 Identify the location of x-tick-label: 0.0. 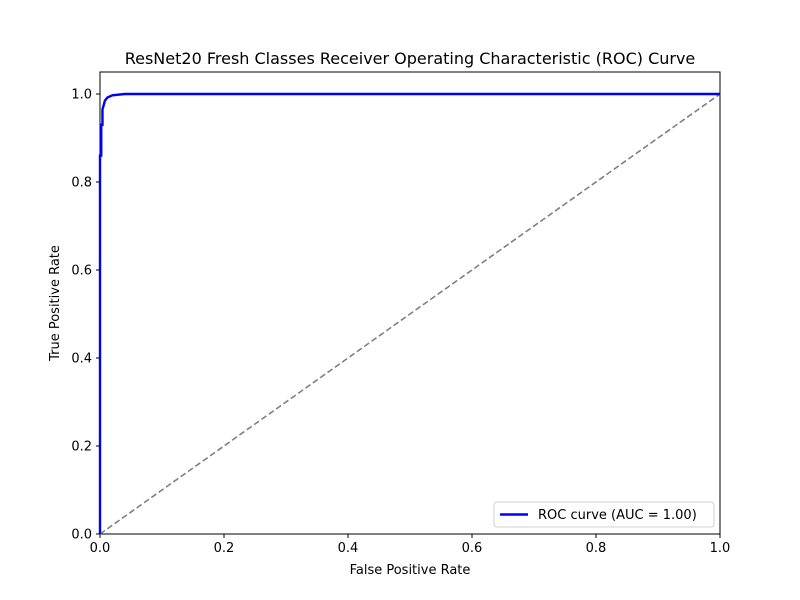
(100, 548).